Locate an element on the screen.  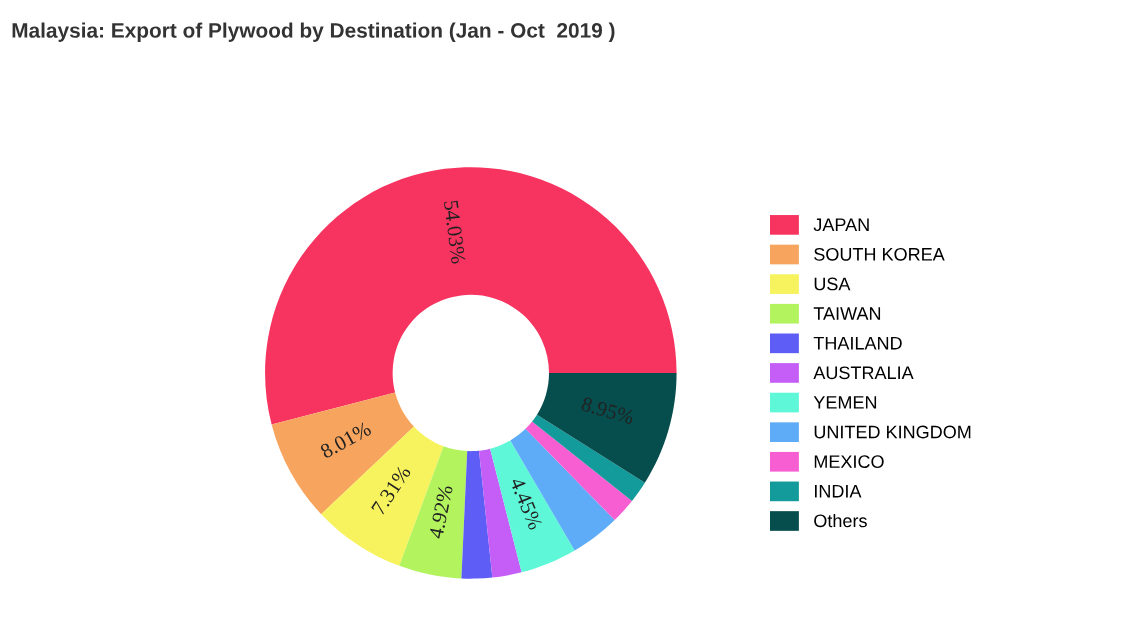
legend-label: UNITED KINGDOM is located at coordinates (892, 432).